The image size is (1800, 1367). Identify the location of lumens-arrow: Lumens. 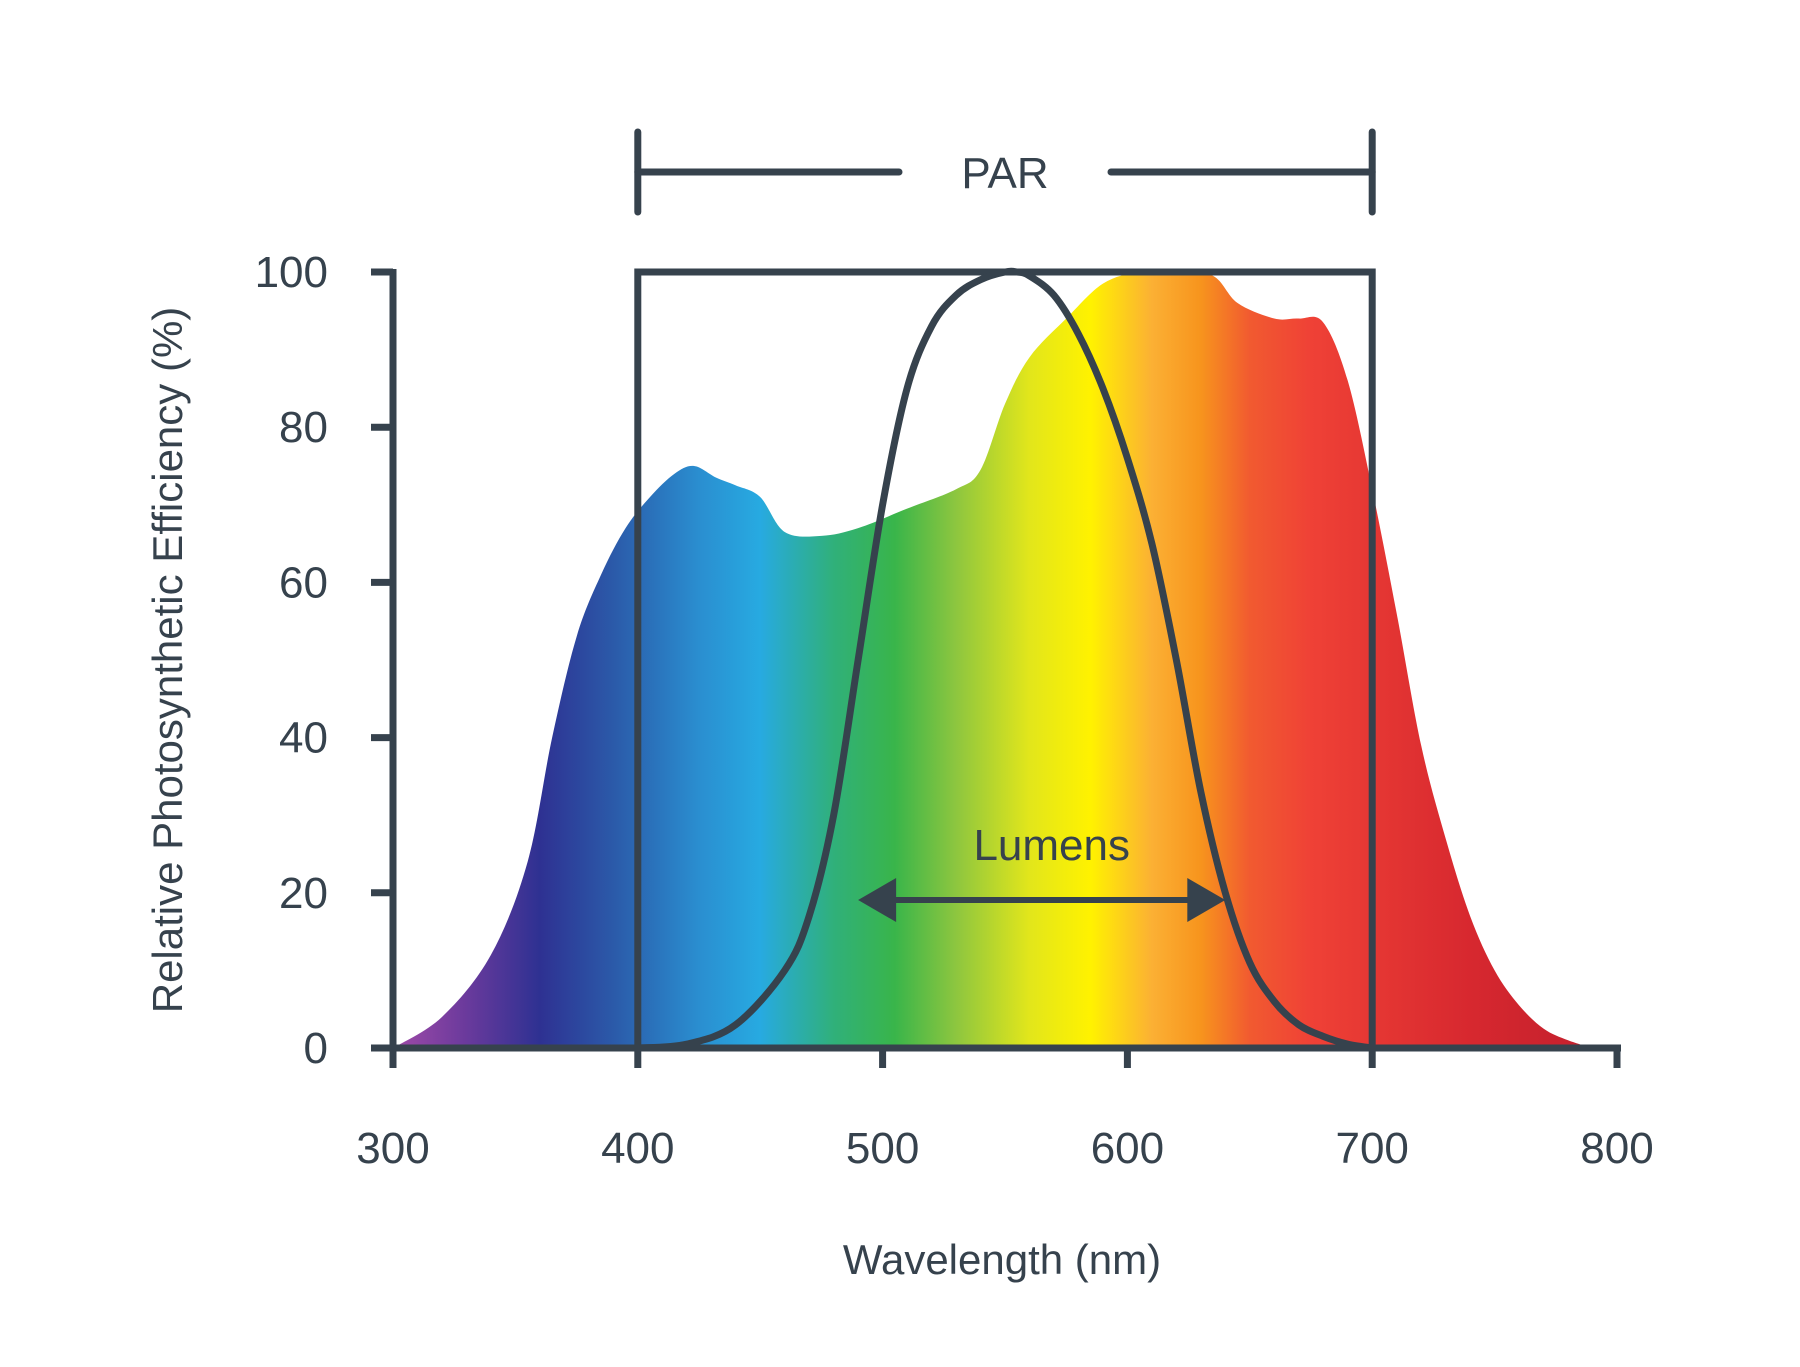
(1042, 871).